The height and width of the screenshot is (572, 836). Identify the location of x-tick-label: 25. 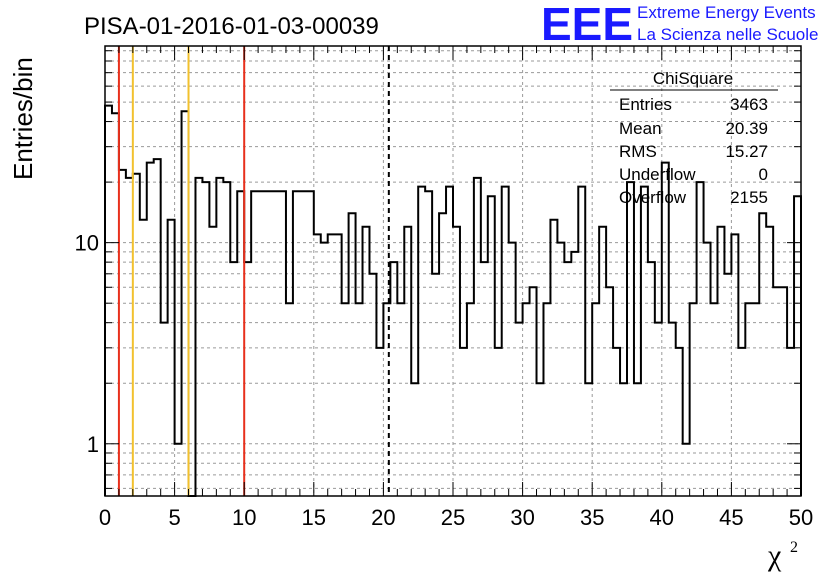
(453, 517).